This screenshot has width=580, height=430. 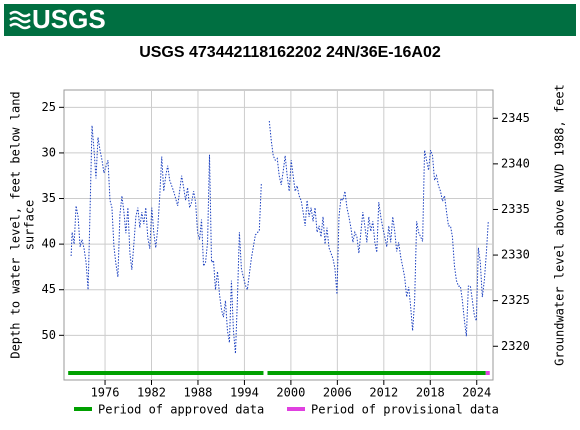 What do you see at coordinates (337, 393) in the screenshot?
I see `x-tick-label: 2006` at bounding box center [337, 393].